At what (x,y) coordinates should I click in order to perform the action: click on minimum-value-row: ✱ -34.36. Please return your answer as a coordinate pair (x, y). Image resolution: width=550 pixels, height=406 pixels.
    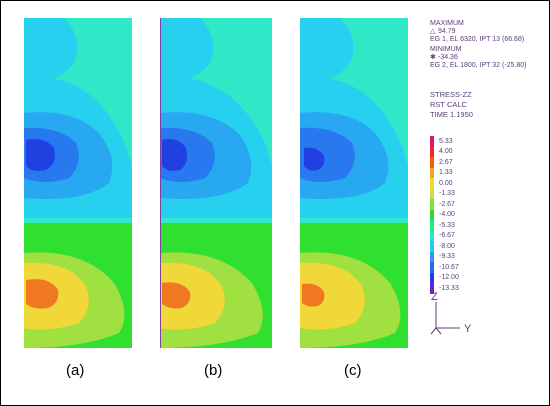
    Looking at the image, I should click on (444, 58).